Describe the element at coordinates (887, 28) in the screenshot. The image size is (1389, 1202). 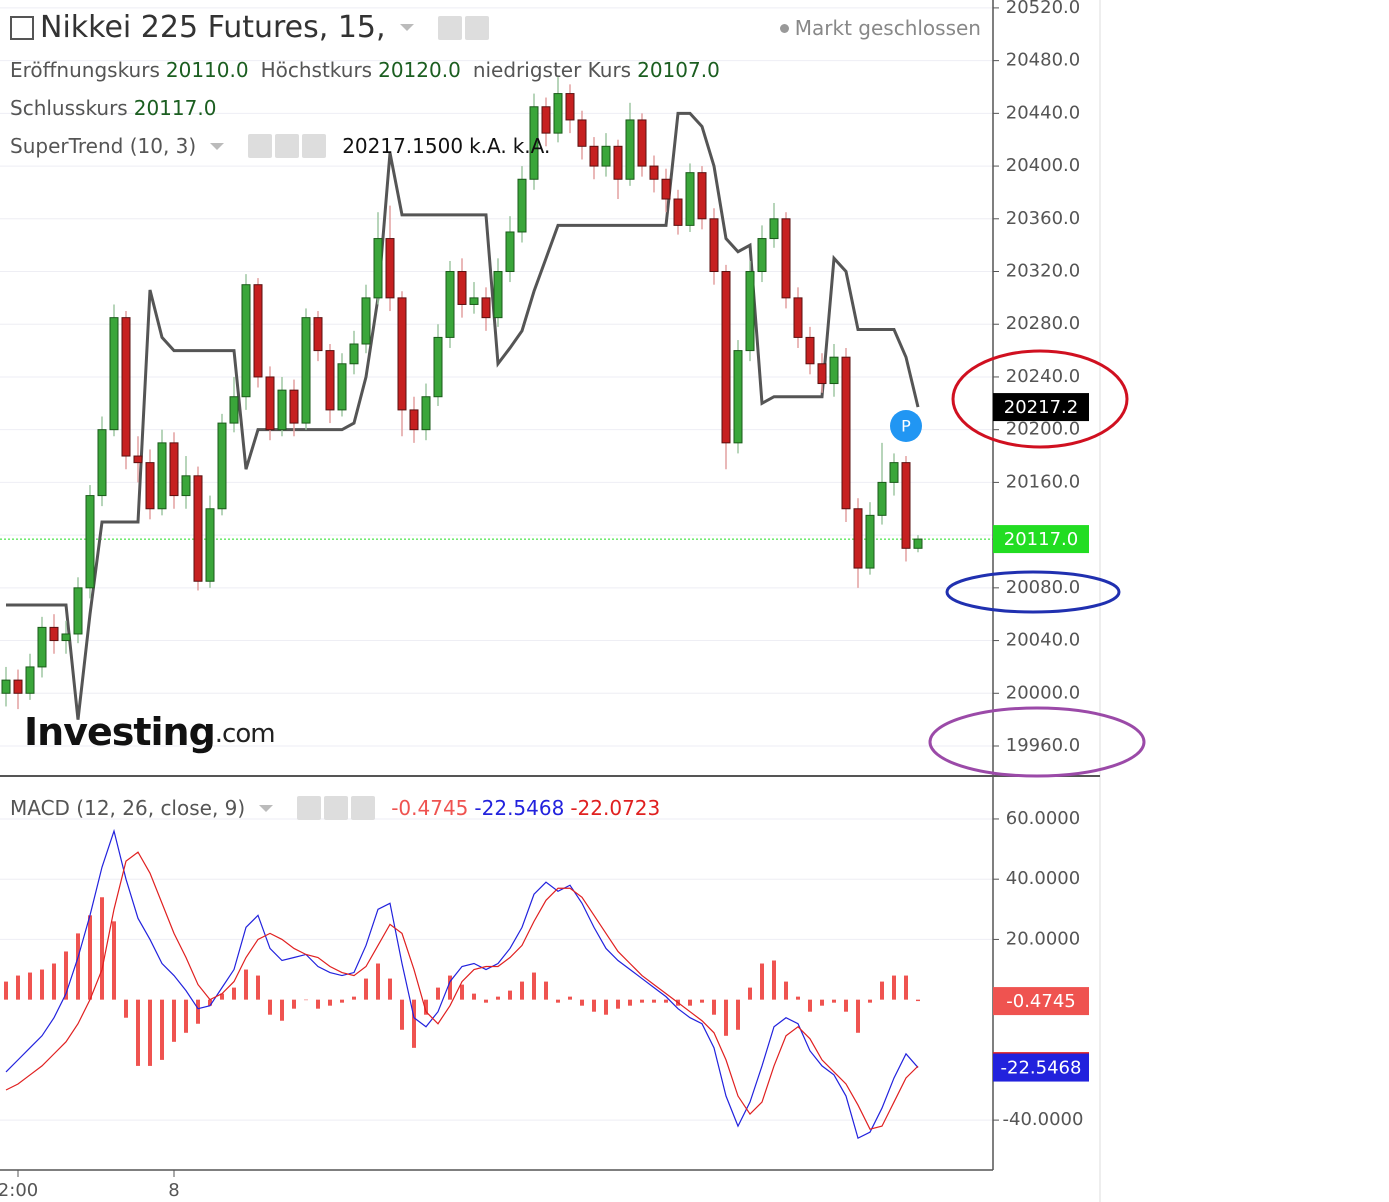
I see `status-text: Markt geschlossen` at that location.